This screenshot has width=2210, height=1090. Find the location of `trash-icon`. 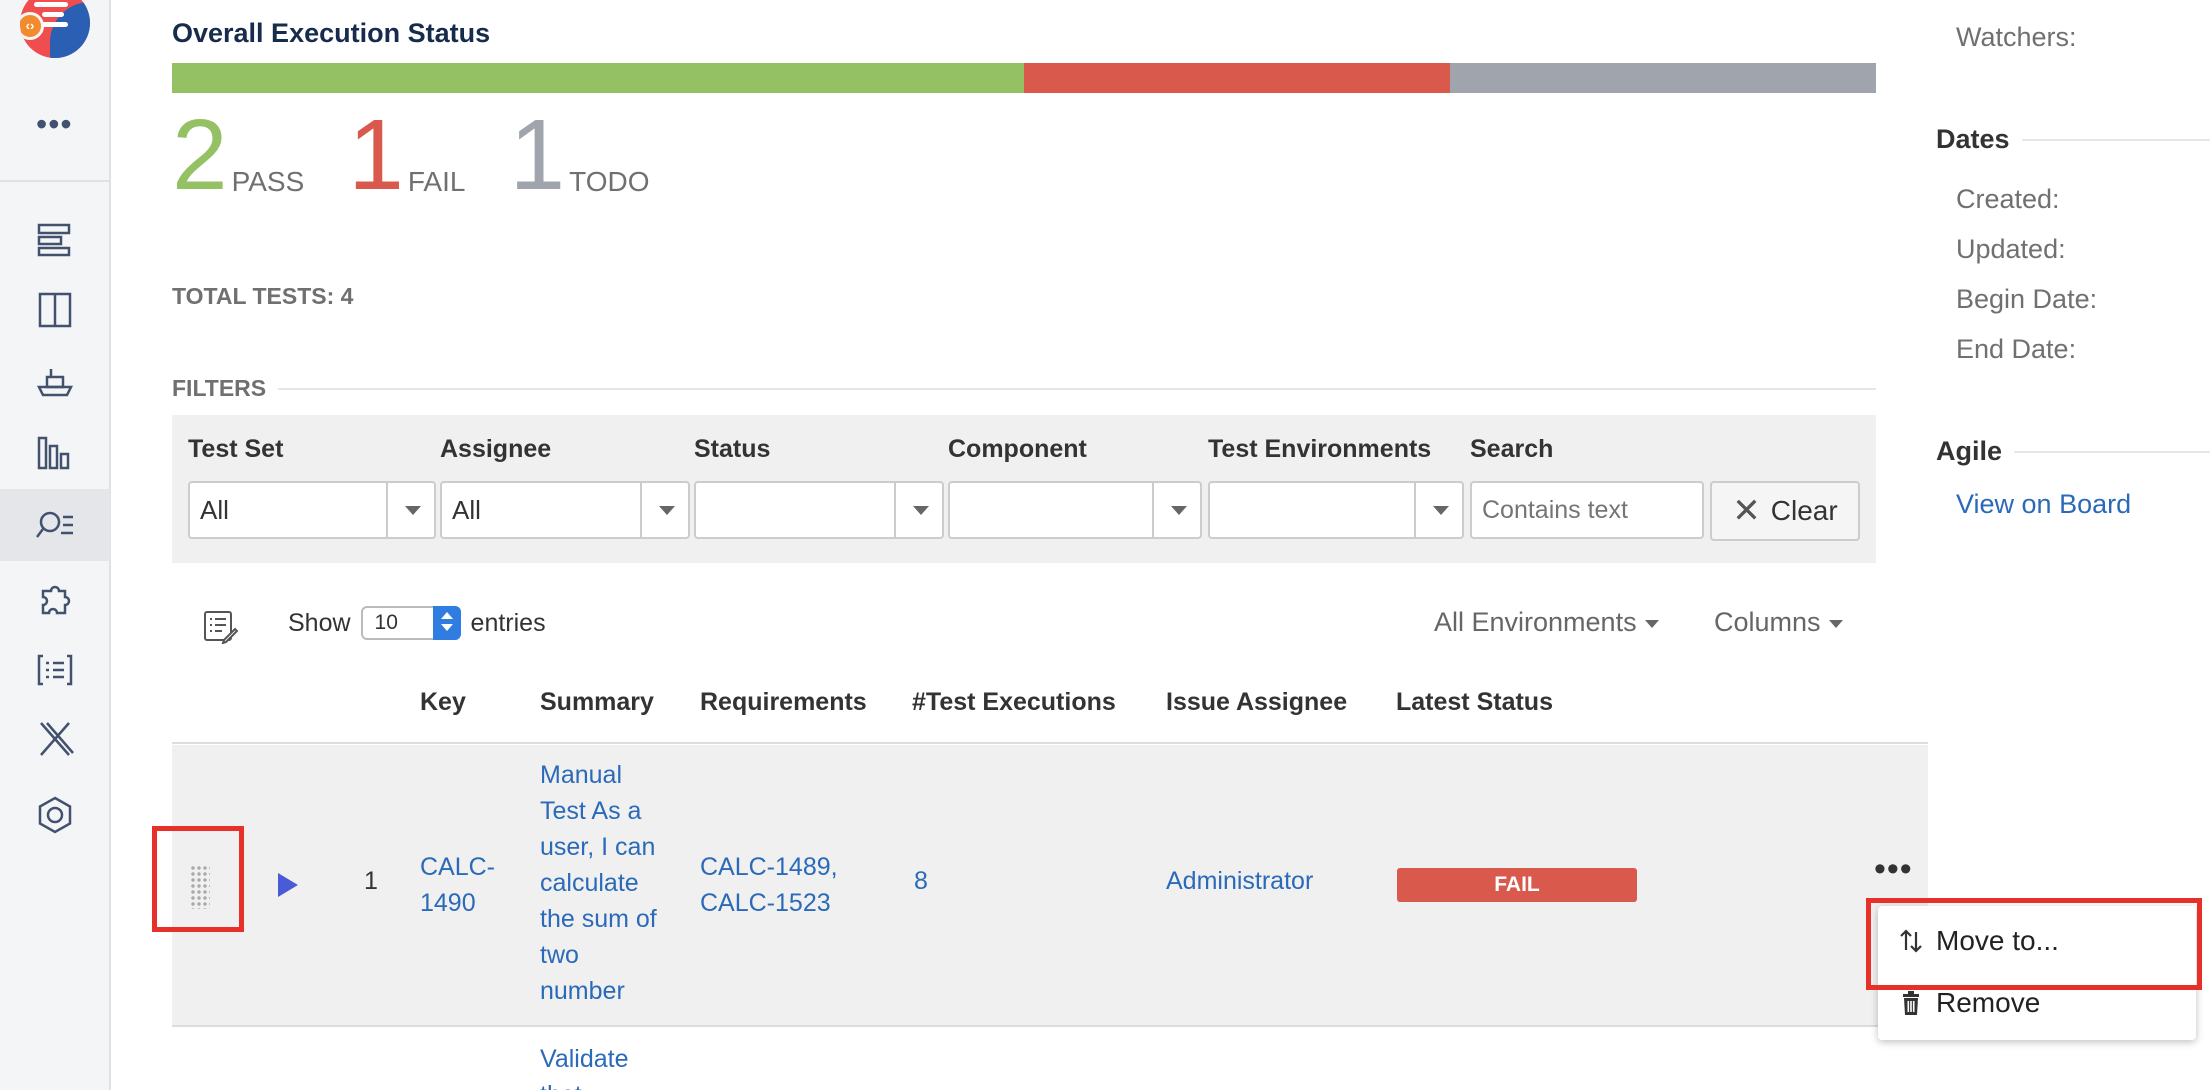

trash-icon is located at coordinates (1911, 1003).